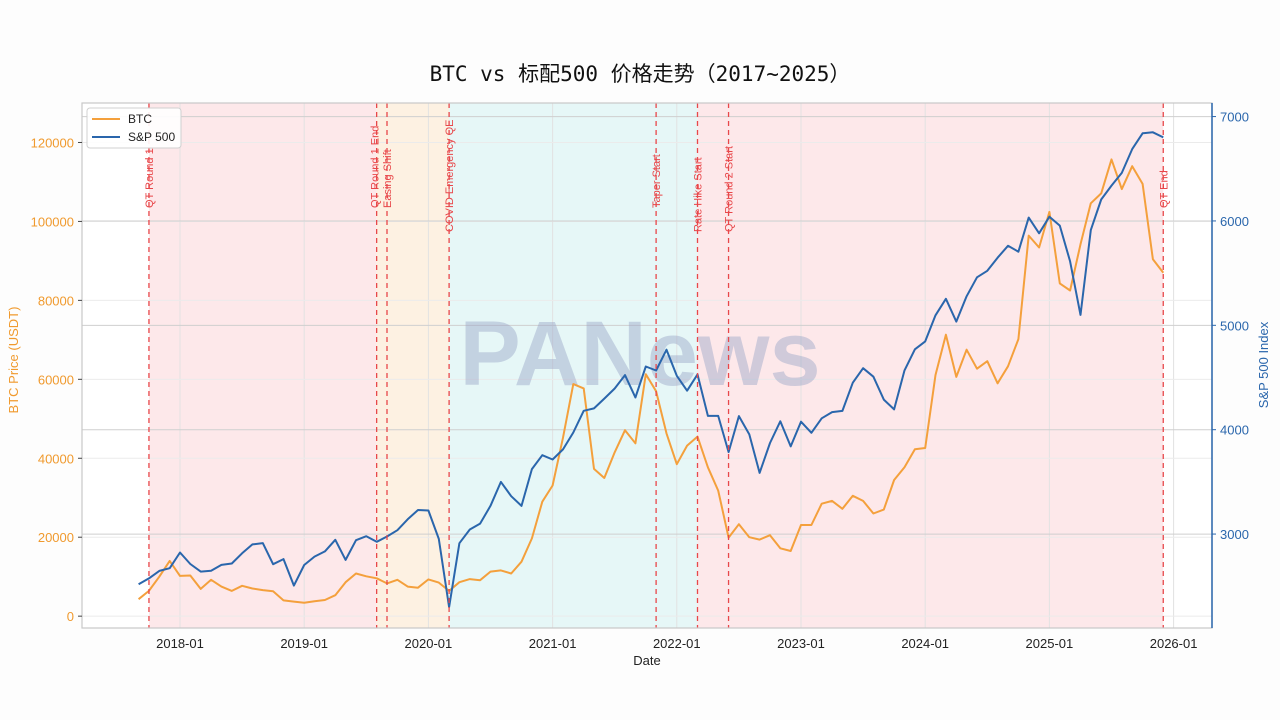 The width and height of the screenshot is (1280, 720). What do you see at coordinates (1234, 221) in the screenshot?
I see `right-tick-label: 6000` at bounding box center [1234, 221].